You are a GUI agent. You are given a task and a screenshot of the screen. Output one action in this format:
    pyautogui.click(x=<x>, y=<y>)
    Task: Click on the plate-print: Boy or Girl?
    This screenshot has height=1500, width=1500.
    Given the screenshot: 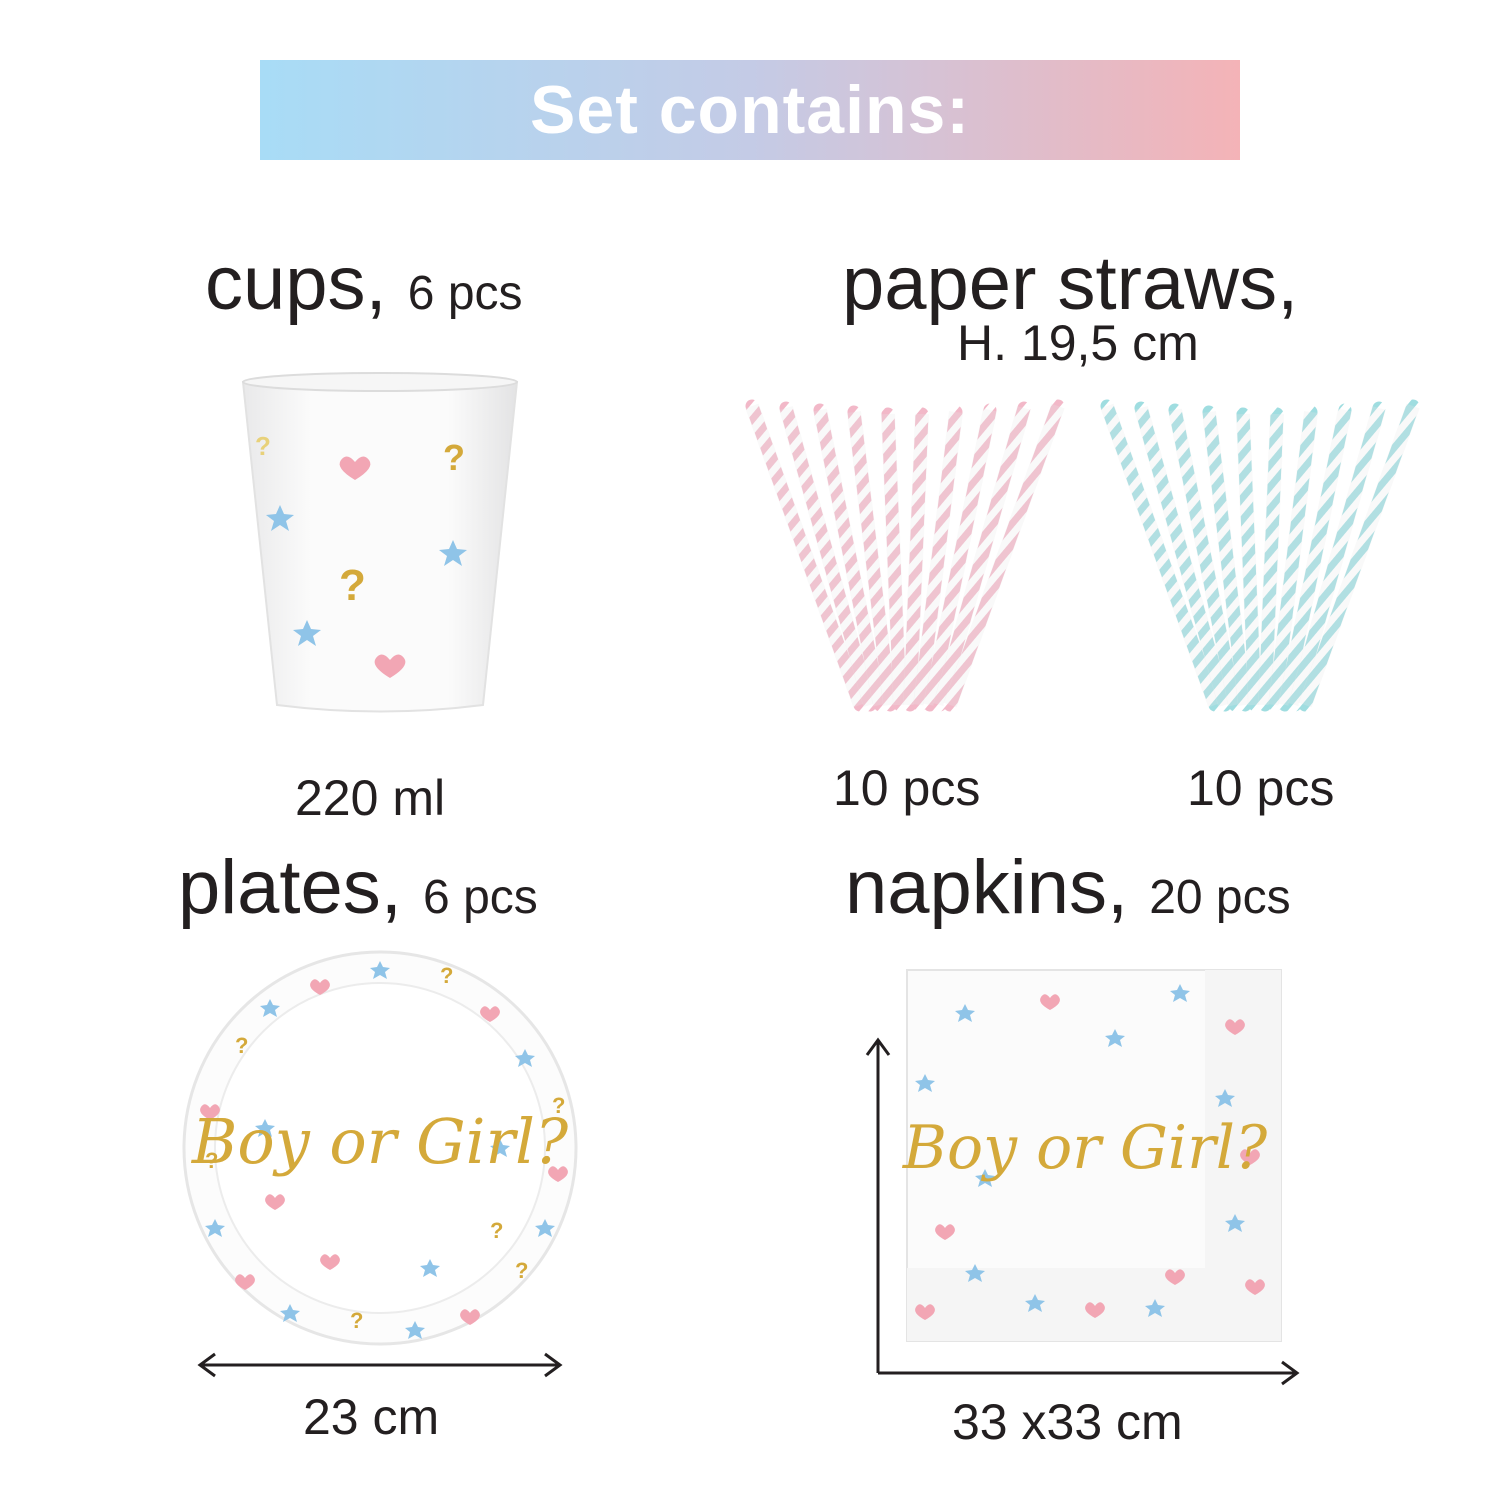 What is the action you would take?
    pyautogui.click(x=380, y=1141)
    